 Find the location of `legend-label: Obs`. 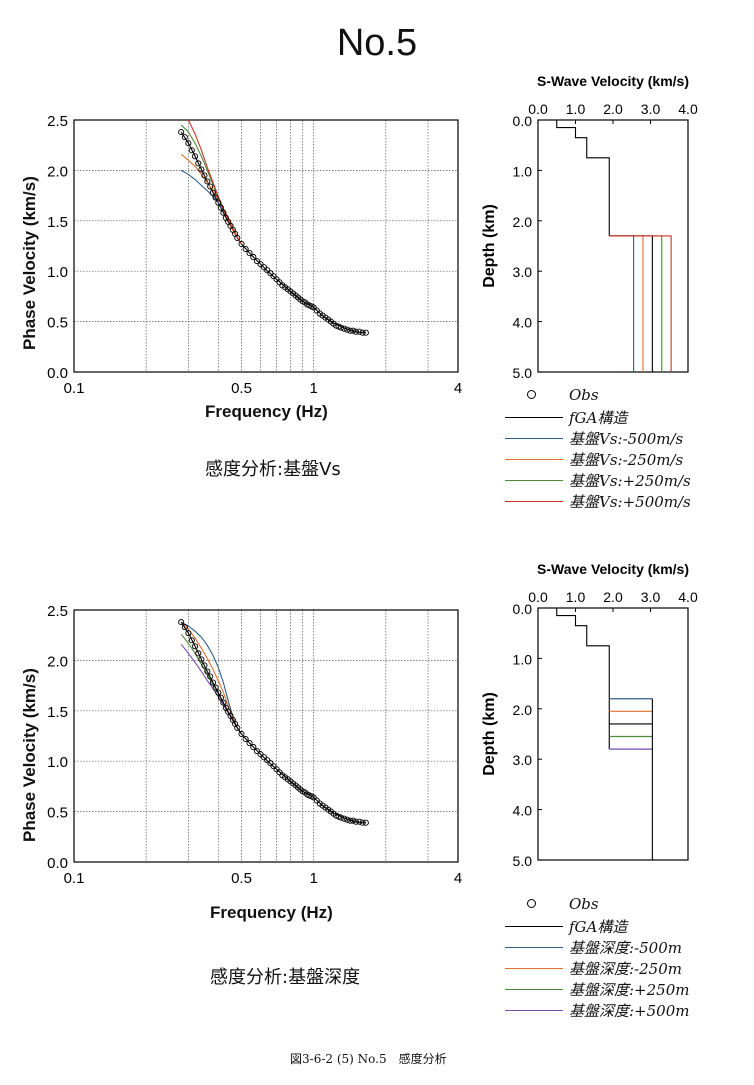

legend-label: Obs is located at coordinates (584, 904).